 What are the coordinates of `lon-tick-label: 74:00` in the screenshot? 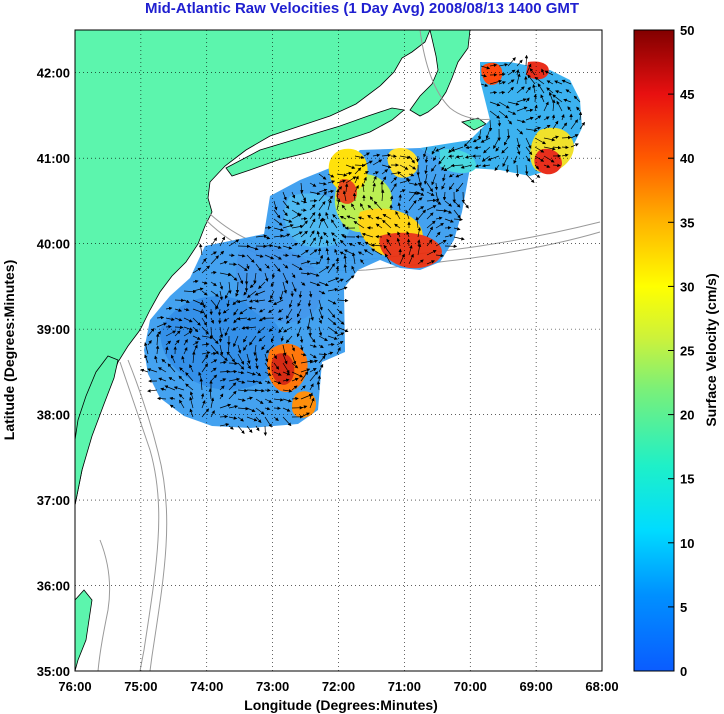 It's located at (206, 686).